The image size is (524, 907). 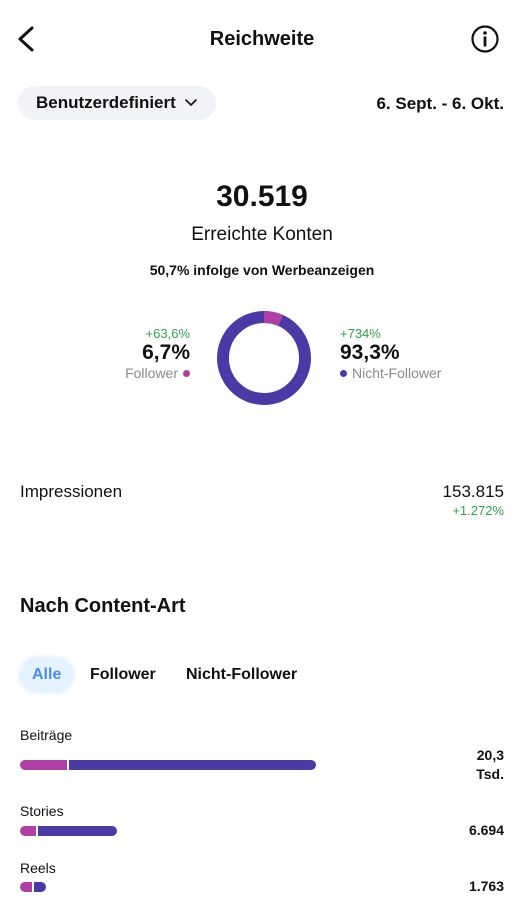 I want to click on follower-change: +63,6%, so click(x=167, y=333).